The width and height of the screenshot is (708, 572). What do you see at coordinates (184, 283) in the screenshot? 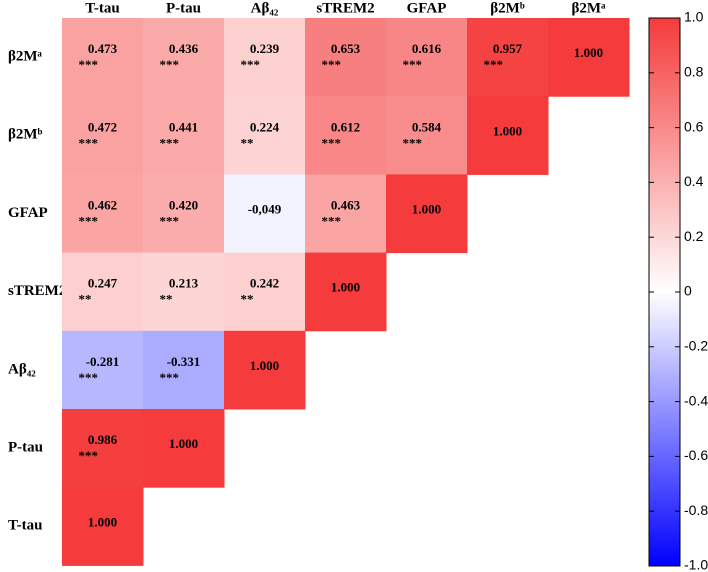
I see `cell-value: 0.213` at bounding box center [184, 283].